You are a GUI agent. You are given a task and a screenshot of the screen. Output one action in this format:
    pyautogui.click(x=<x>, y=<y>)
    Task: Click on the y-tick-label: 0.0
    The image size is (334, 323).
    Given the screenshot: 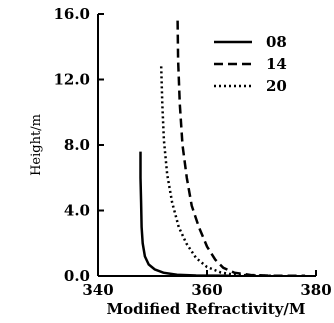 What is the action you would take?
    pyautogui.click(x=77, y=276)
    